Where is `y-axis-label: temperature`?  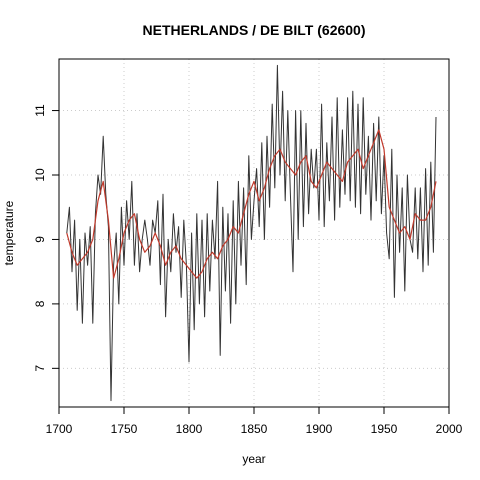
y-axis-label: temperature is located at coordinates (9, 232).